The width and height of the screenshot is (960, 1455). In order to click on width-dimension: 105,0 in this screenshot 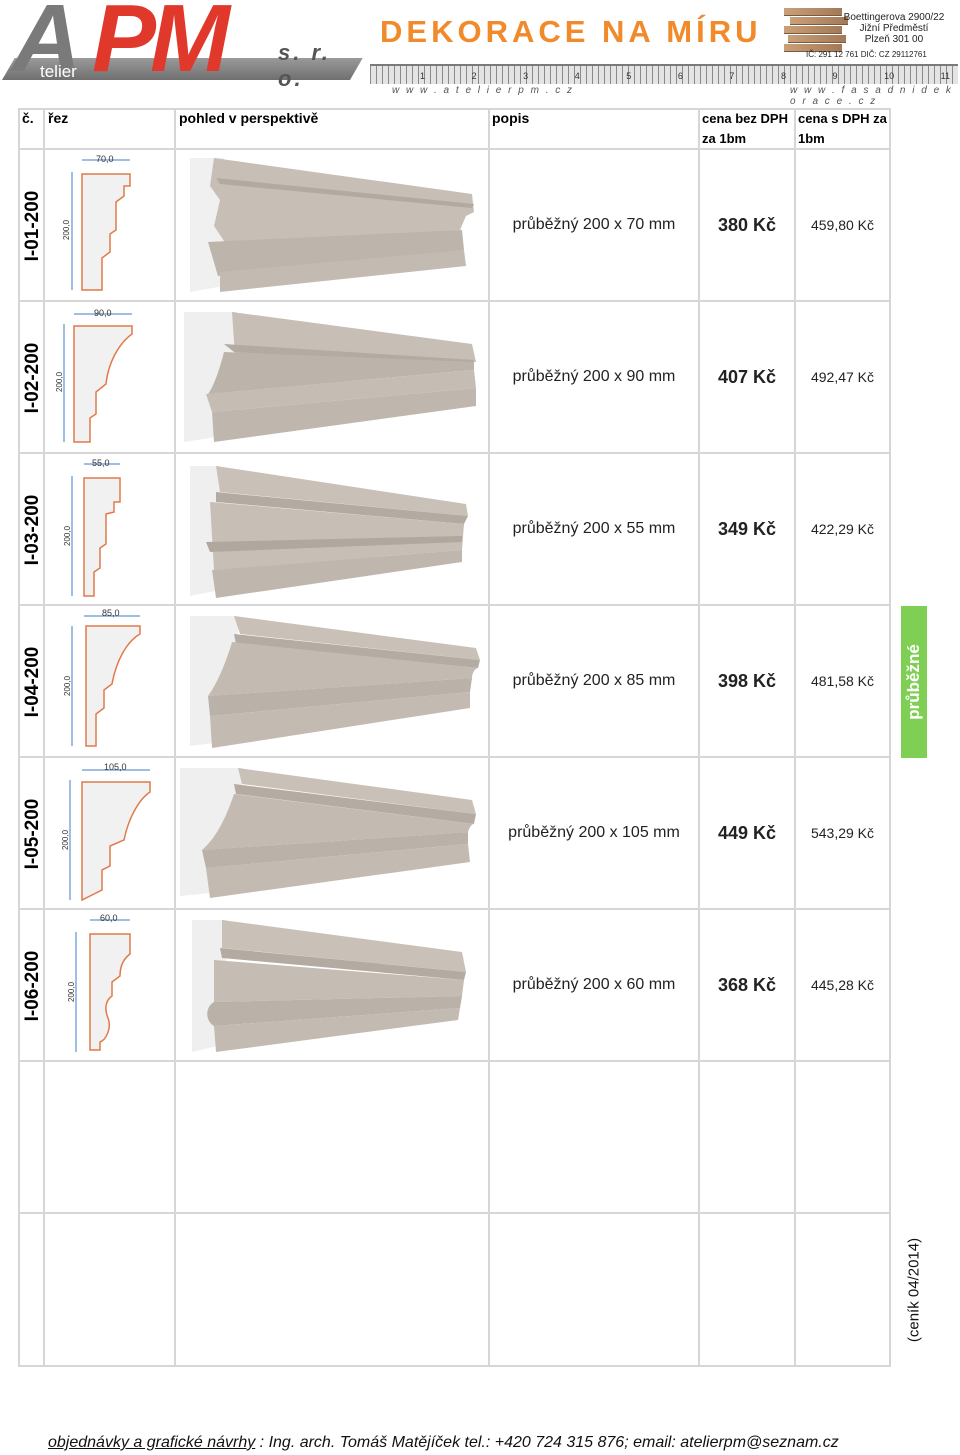, I will do `click(115, 767)`.